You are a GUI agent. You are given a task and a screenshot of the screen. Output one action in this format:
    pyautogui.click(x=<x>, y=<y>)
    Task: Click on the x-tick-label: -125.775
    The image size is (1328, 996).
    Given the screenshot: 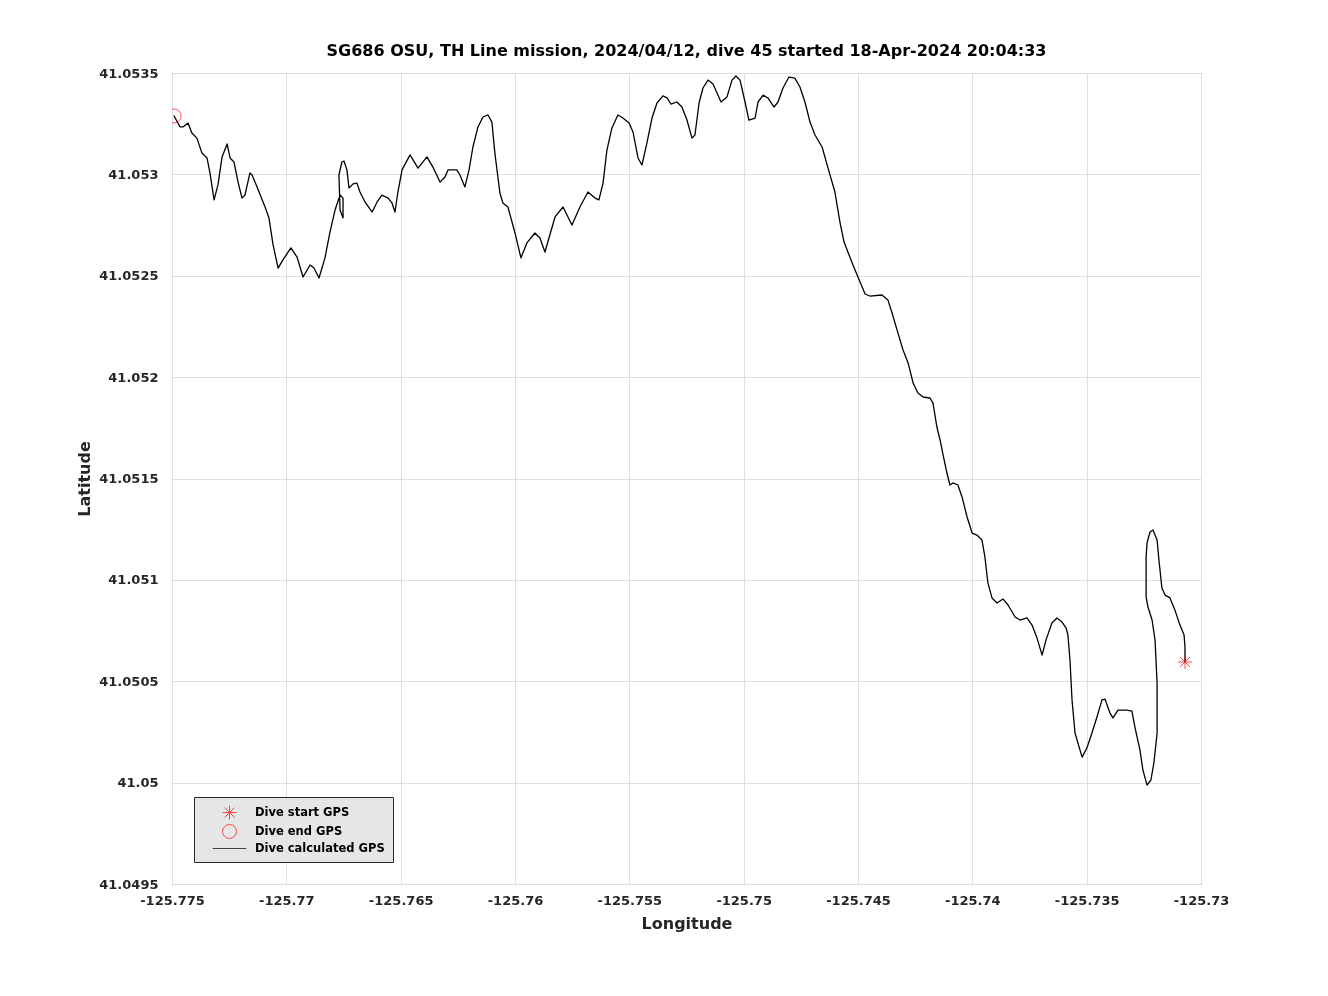 What is the action you would take?
    pyautogui.click(x=172, y=900)
    